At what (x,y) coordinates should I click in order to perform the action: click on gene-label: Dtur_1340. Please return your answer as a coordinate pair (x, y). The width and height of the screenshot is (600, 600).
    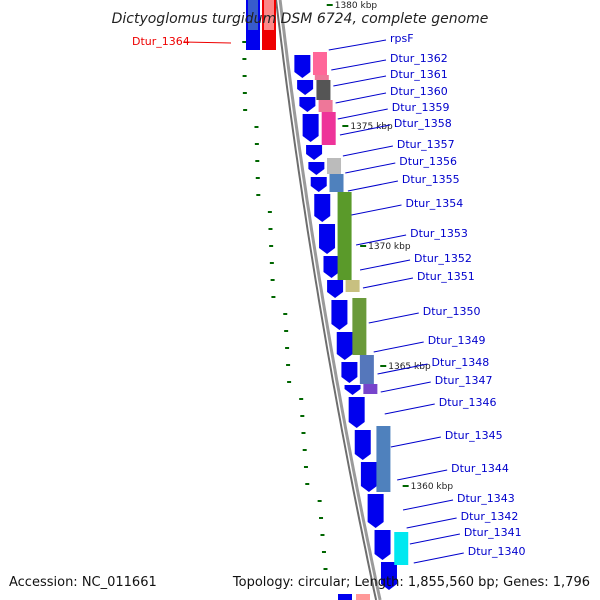
    Looking at the image, I should click on (497, 551).